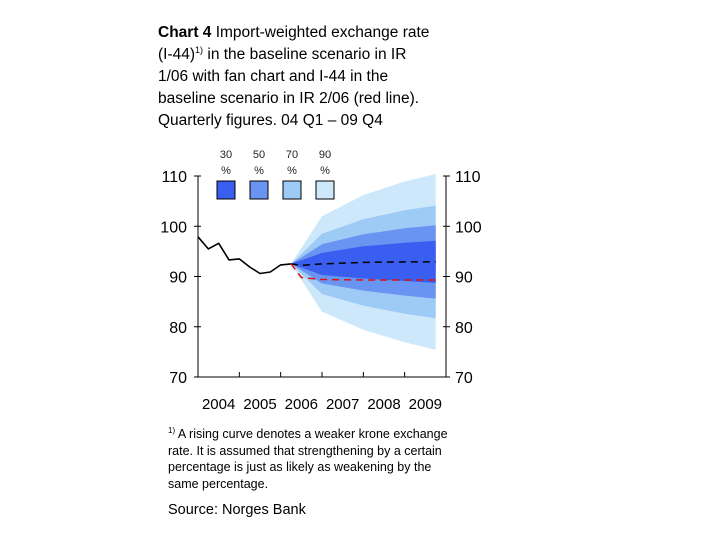 The width and height of the screenshot is (720, 540). I want to click on y-tick-label-left-110: 110, so click(174, 177).